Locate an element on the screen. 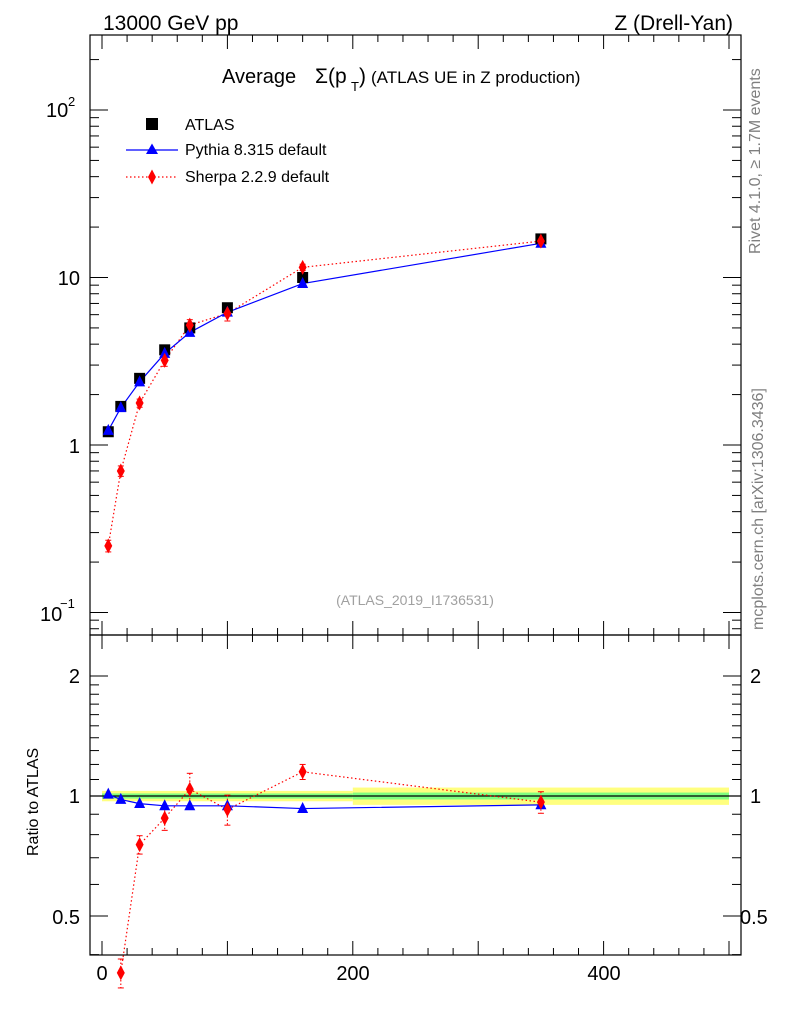 Image resolution: width=786 pixels, height=1024 pixels. header-process: Z (Drell-Yan) is located at coordinates (673, 23).